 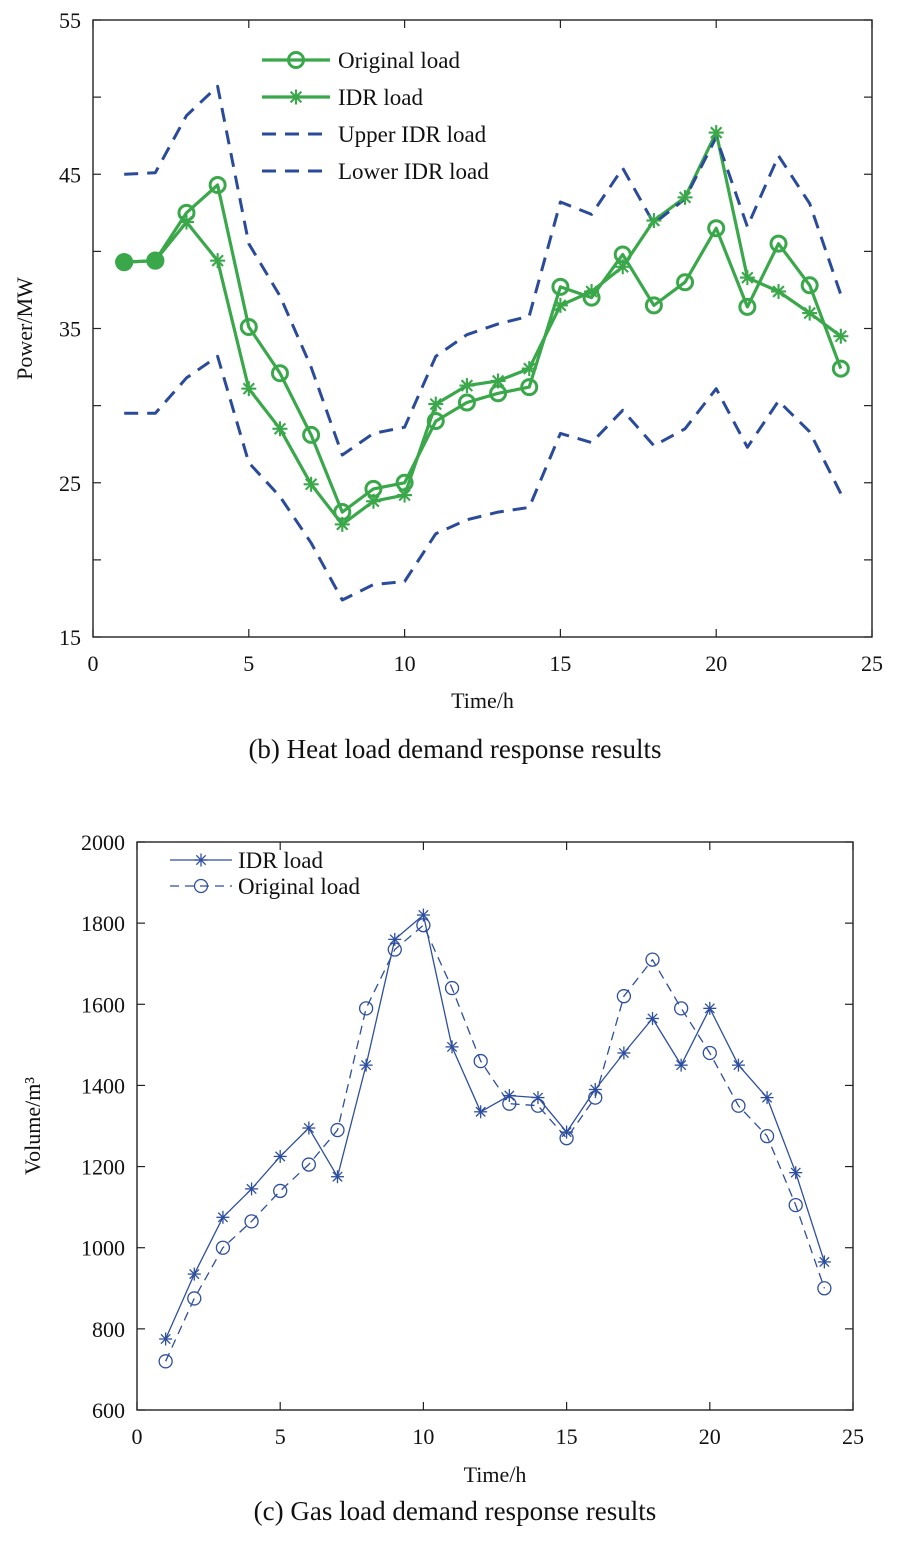 What do you see at coordinates (137, 1436) in the screenshot?
I see `gas-x-tick-label: 0` at bounding box center [137, 1436].